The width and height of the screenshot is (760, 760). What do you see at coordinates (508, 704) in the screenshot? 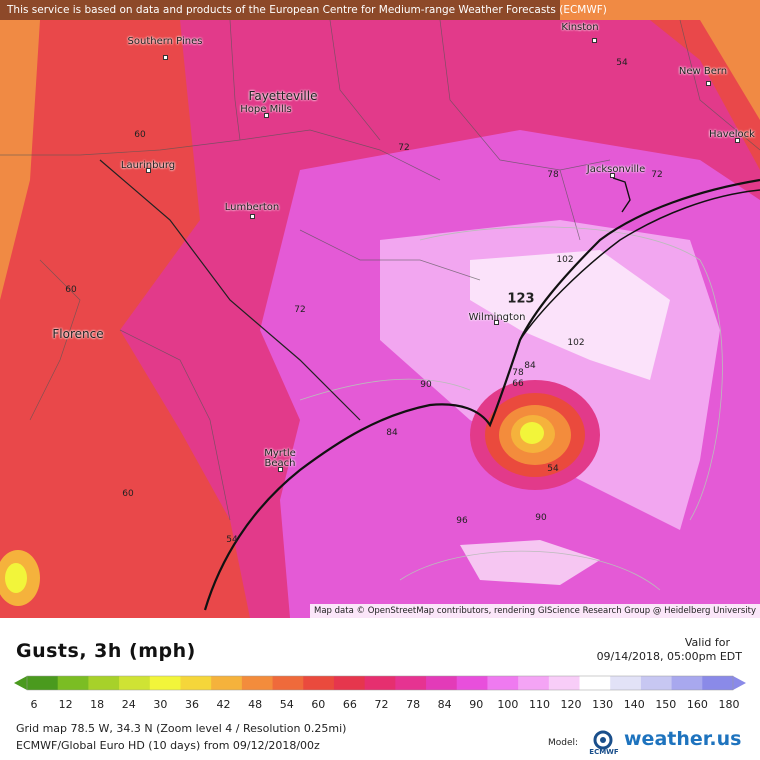
I see `scale-tick-label: 100` at bounding box center [508, 704].